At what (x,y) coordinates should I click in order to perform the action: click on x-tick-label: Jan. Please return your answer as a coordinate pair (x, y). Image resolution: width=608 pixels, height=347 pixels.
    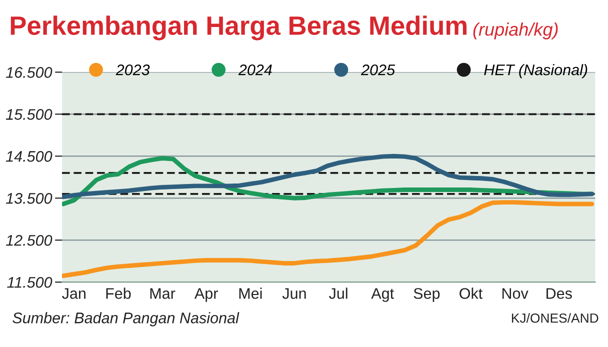
    Looking at the image, I should click on (74, 293).